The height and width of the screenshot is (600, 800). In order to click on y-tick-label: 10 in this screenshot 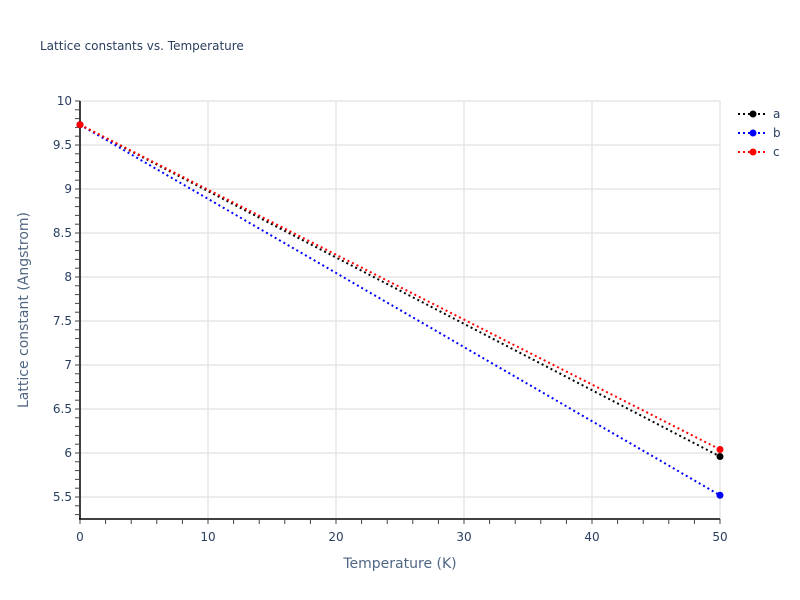, I will do `click(64, 101)`.